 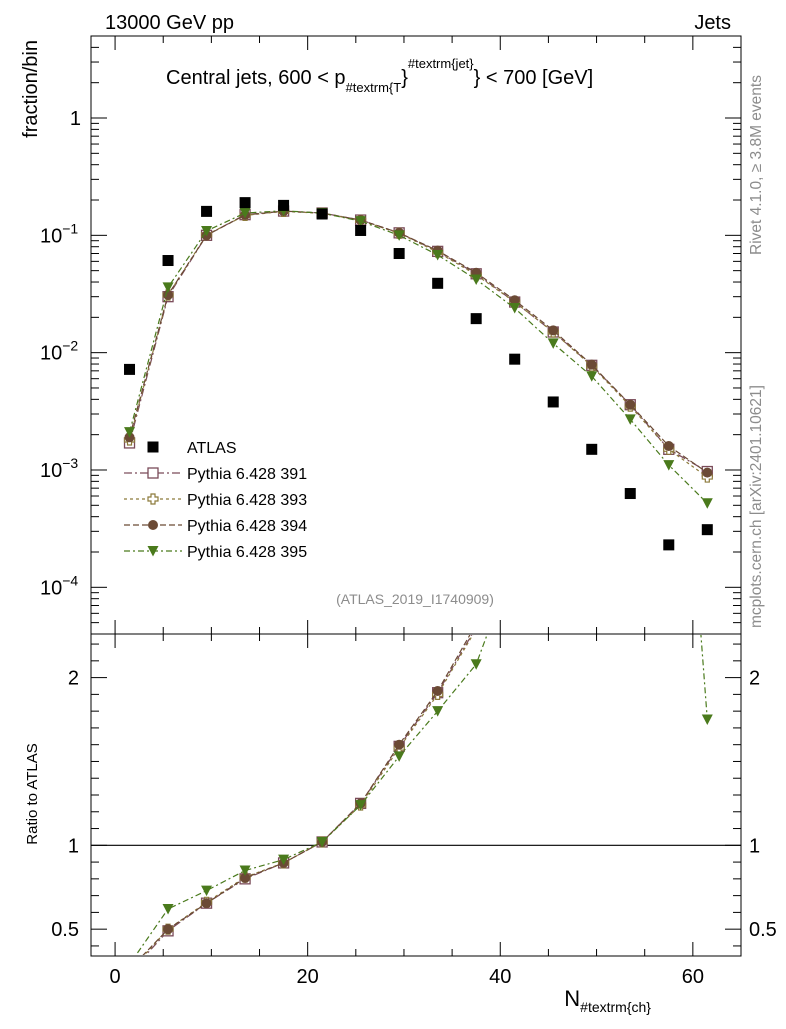 What do you see at coordinates (534, 78) in the screenshot?
I see `title-post: } < 700 [GeV]` at bounding box center [534, 78].